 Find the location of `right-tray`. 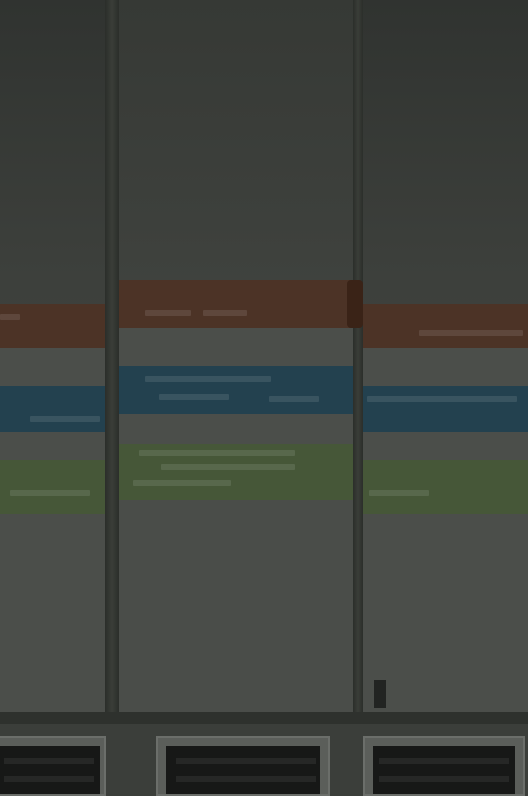

right-tray is located at coordinates (444, 766).